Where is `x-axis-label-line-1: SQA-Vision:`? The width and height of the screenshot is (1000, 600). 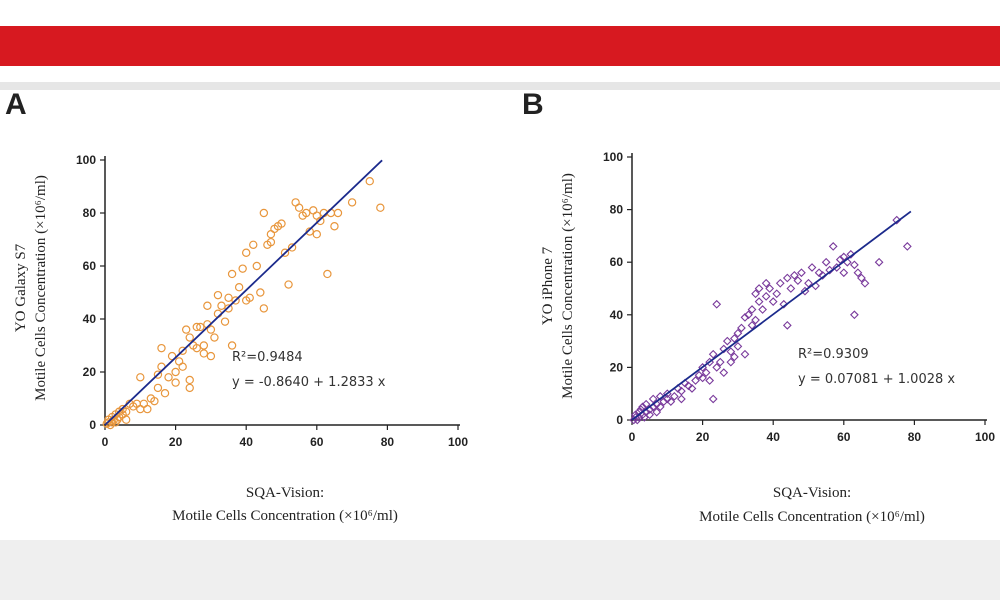 x-axis-label-line-1: SQA-Vision: is located at coordinates (285, 493).